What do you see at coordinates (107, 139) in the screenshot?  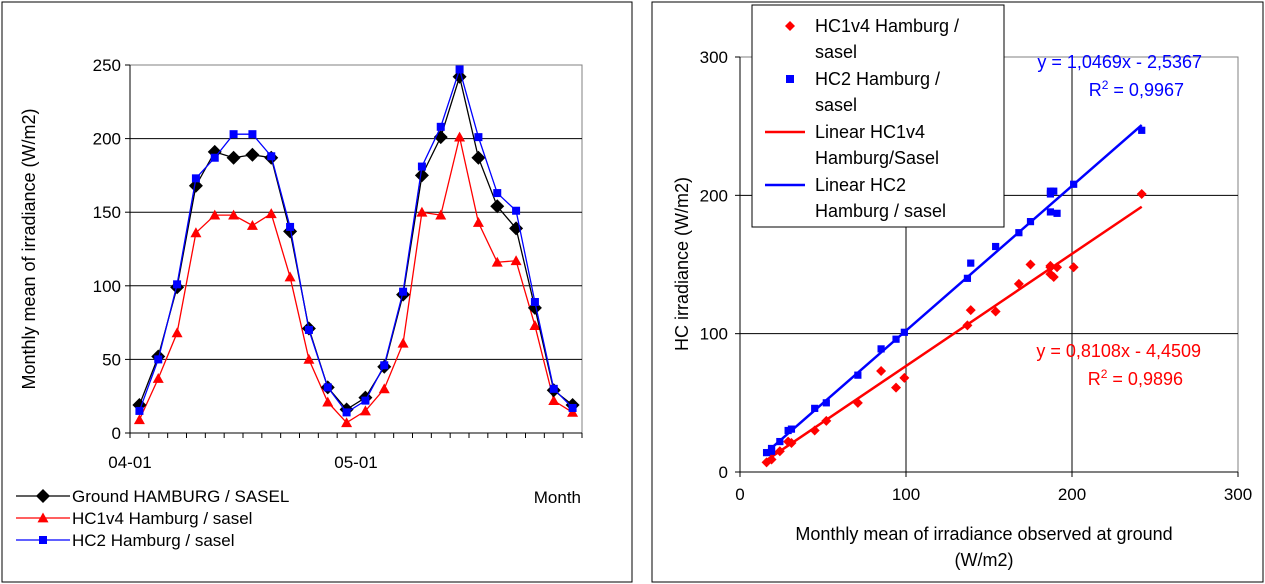 I see `left-y-tick-label: 200` at bounding box center [107, 139].